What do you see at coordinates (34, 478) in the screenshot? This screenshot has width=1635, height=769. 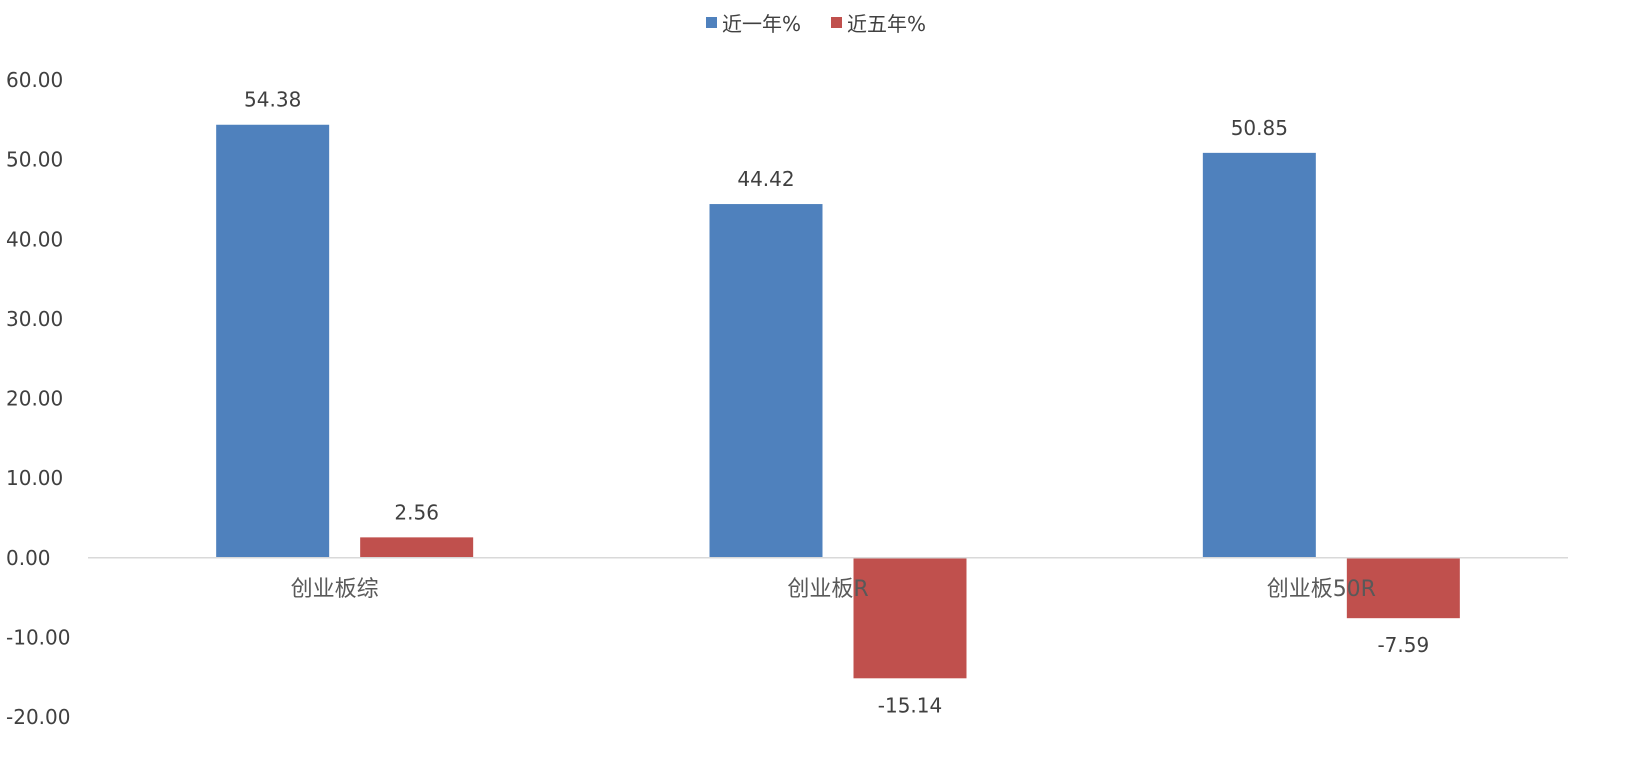 I see `y-tick-label: 10.00` at bounding box center [34, 478].